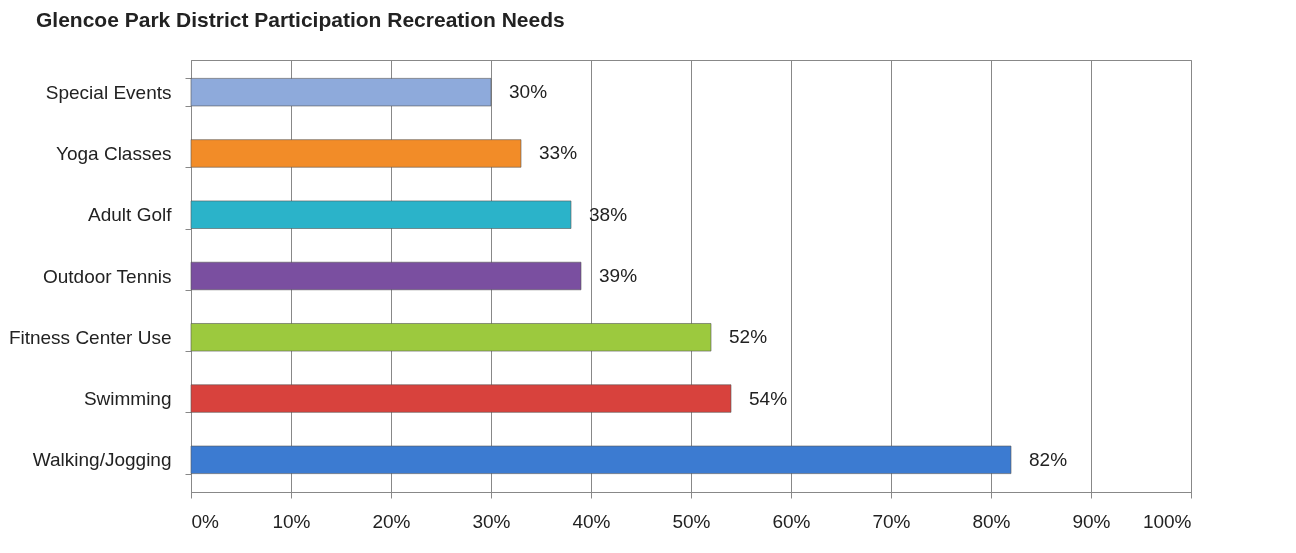  What do you see at coordinates (558, 153) in the screenshot?
I see `data-label: 33%` at bounding box center [558, 153].